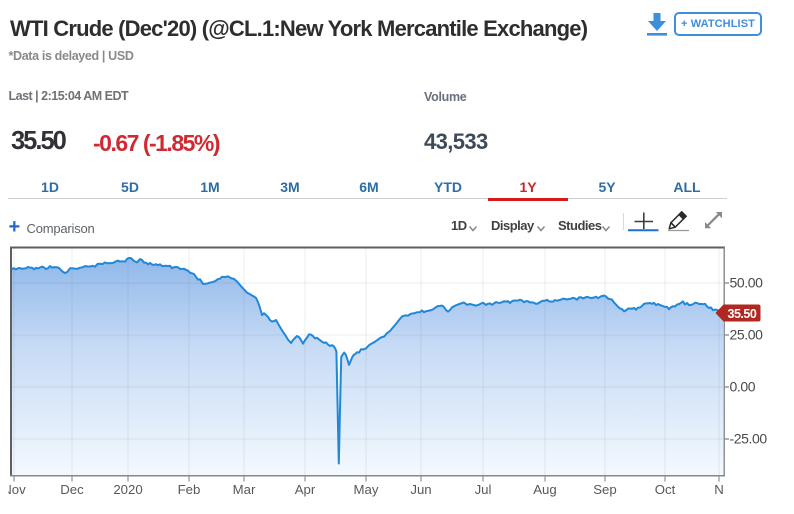  Describe the element at coordinates (189, 489) in the screenshot. I see `svg-text: Feb` at that location.